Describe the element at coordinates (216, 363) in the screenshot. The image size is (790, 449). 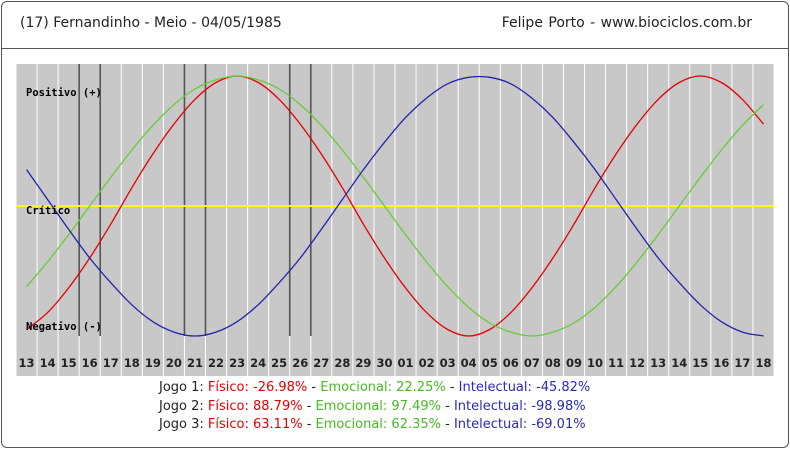
I see `x-tick-label: 22` at that location.